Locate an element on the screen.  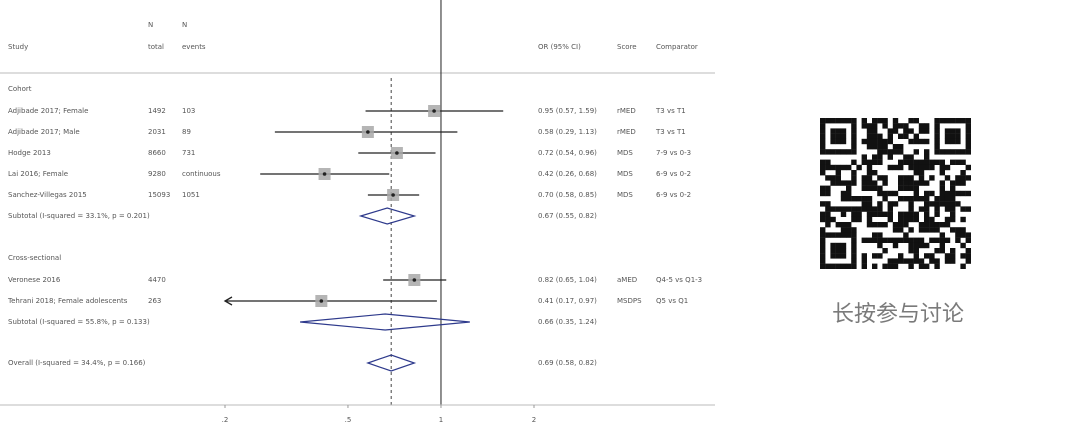
ci-label: 0.72 (0.54, 0.96) is located at coordinates (567, 153).